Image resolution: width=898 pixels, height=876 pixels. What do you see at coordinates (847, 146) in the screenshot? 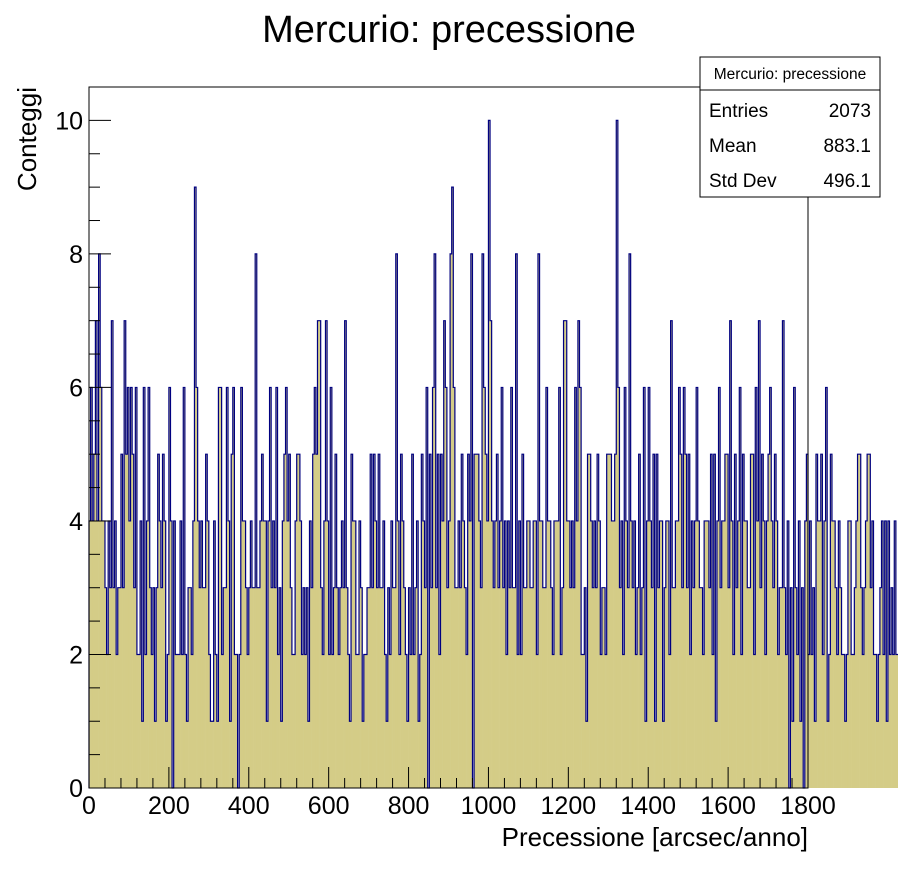
I see `stats-mean-value: 883.1` at bounding box center [847, 146].